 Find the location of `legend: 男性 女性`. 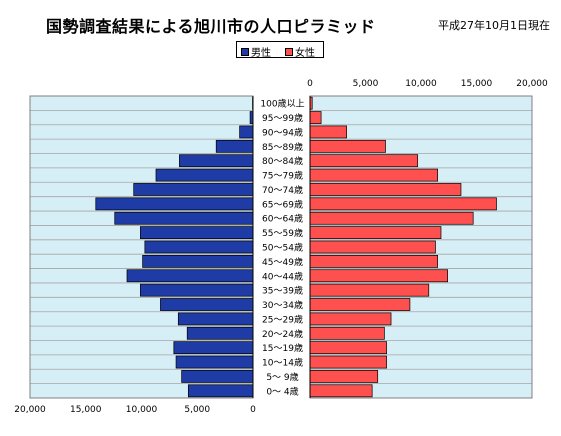

legend: 男性 女性 is located at coordinates (280, 50).